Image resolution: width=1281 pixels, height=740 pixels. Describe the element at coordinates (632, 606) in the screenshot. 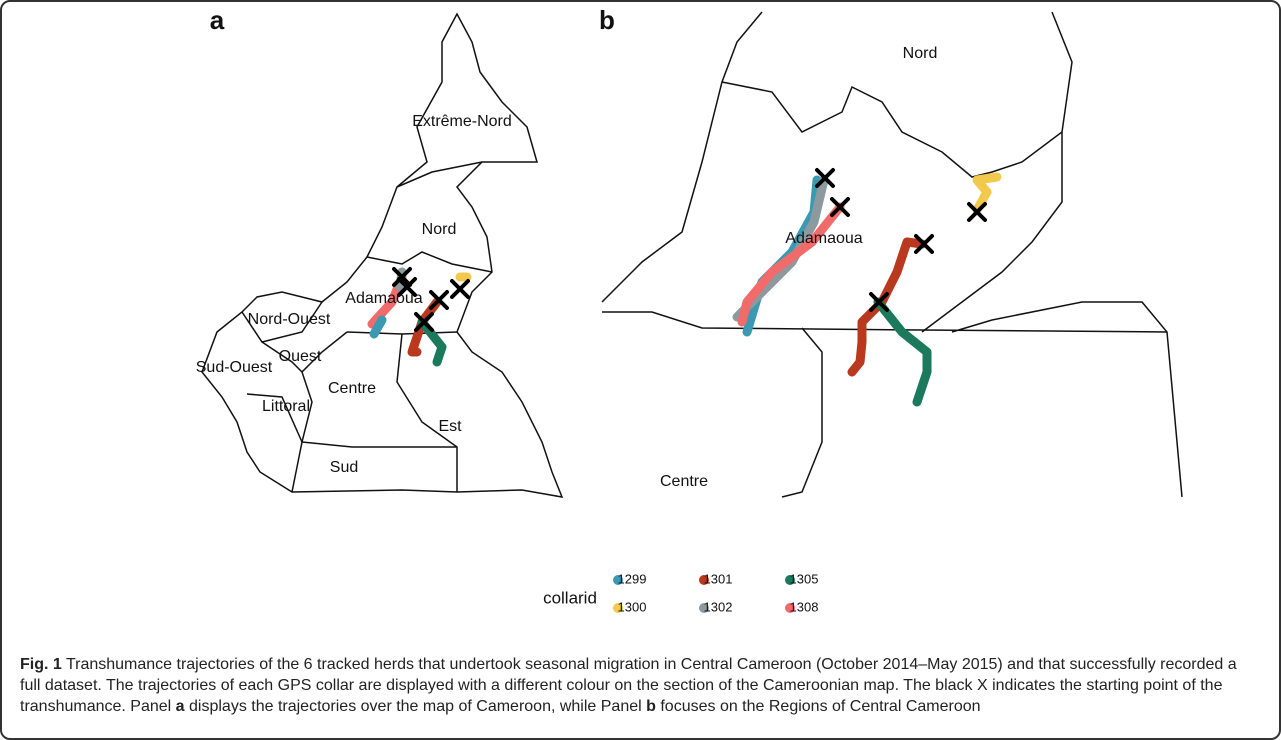

I see `legend-label: 1300` at that location.